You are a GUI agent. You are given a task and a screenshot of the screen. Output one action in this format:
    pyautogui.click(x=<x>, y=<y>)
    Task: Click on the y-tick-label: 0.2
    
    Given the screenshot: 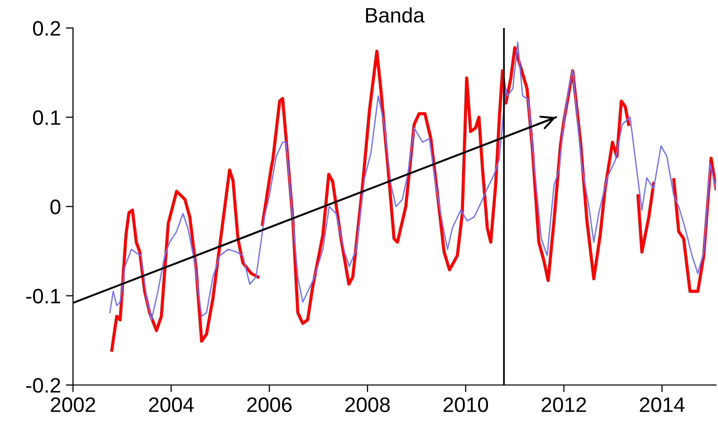 What is the action you would take?
    pyautogui.click(x=46, y=28)
    